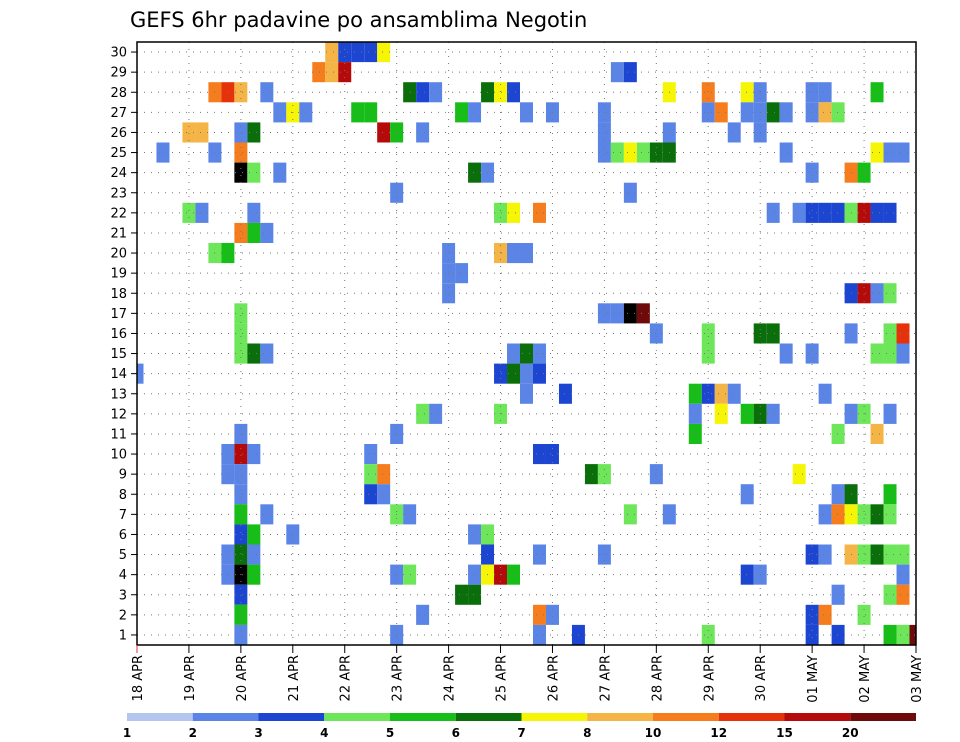 This screenshot has width=960, height=742. Describe the element at coordinates (521, 733) in the screenshot. I see `legend-label: 7` at that location.